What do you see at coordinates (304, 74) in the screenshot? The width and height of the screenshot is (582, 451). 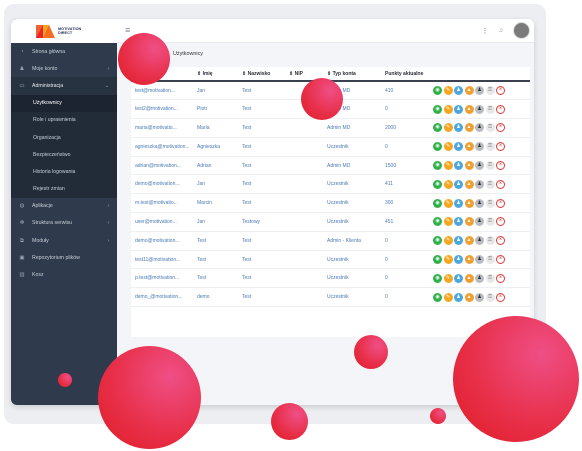 I see `column-header: ⇕ NIP` at bounding box center [304, 74].